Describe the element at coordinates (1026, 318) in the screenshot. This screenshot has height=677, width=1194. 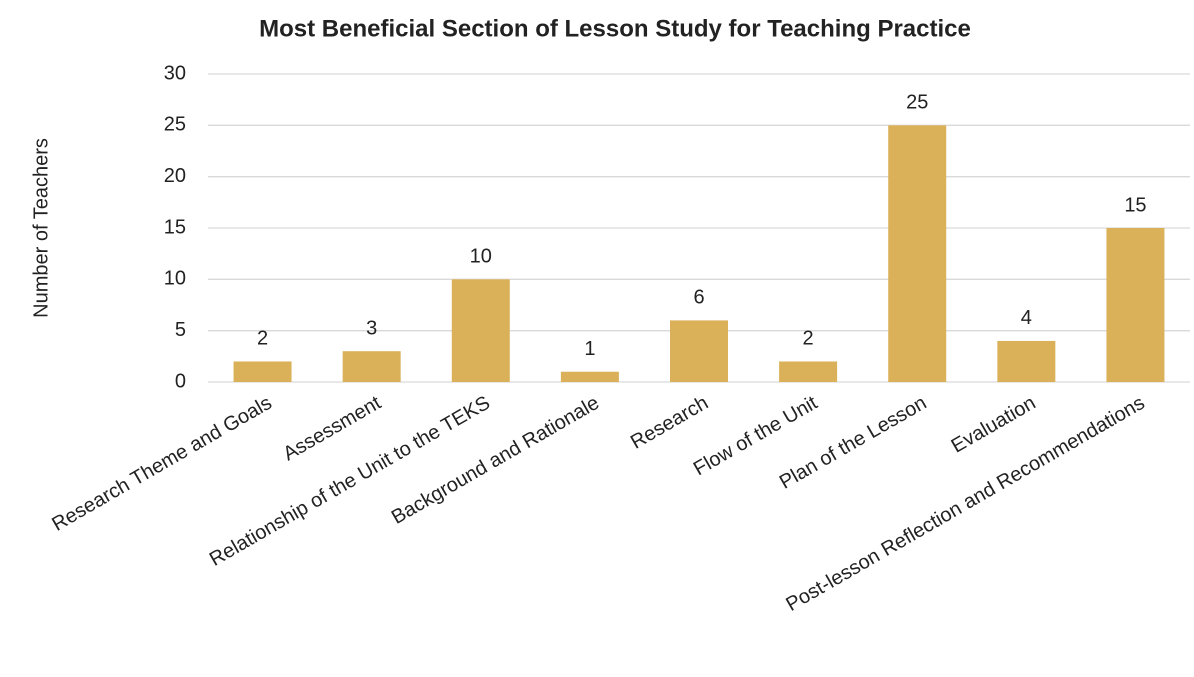
I see `data-label: 4` at that location.